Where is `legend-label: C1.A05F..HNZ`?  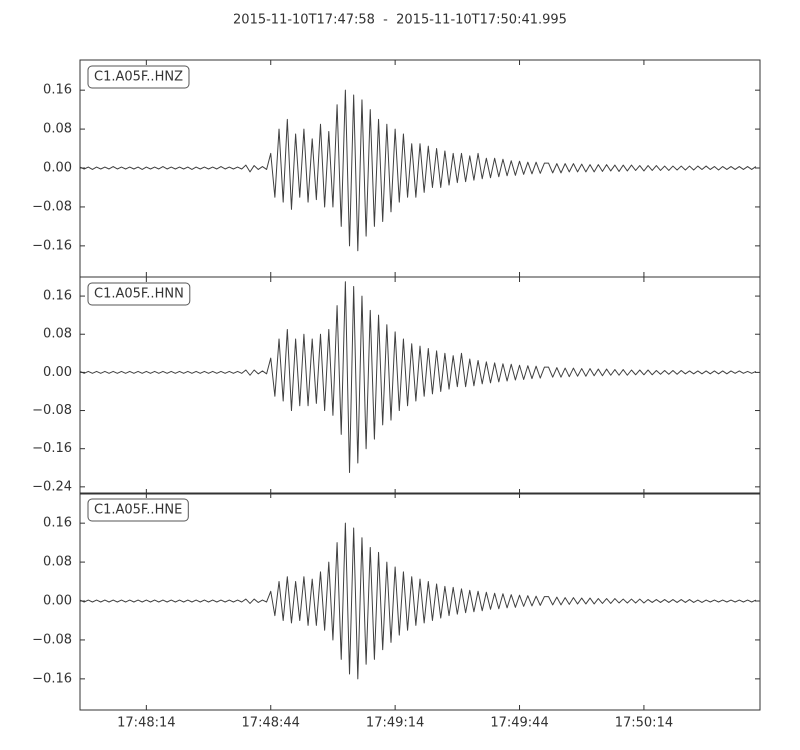 legend-label: C1.A05F..HNZ is located at coordinates (138, 77).